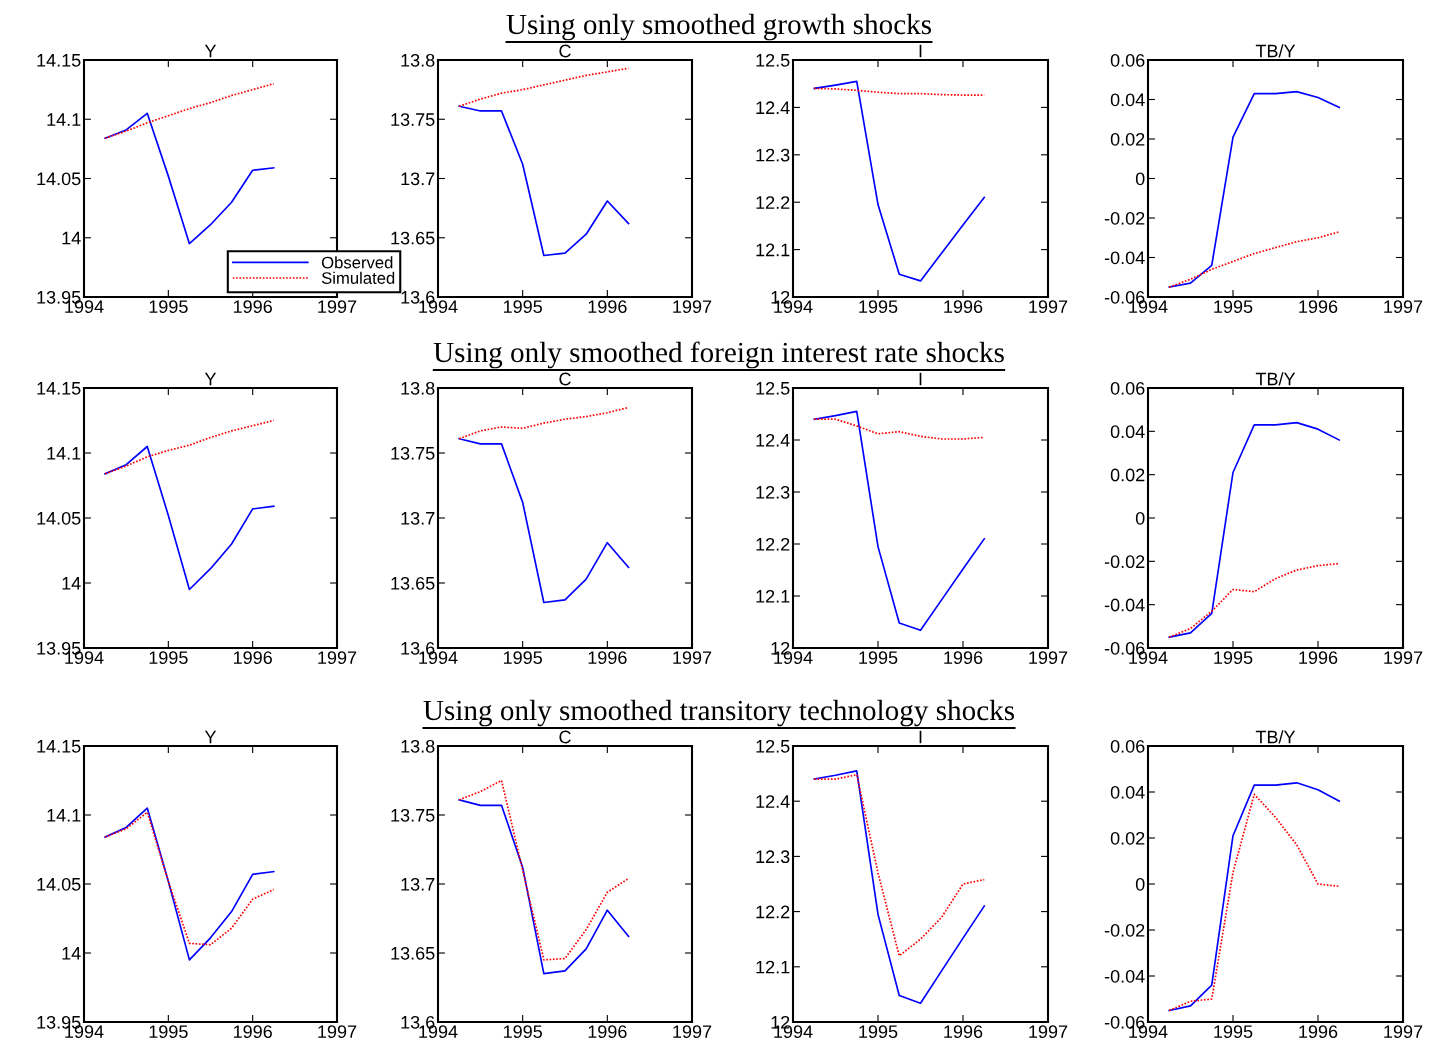  Describe the element at coordinates (718, 355) in the screenshot. I see `chart-subtitle: Using only smoothed foreign interest rate shocks` at that location.